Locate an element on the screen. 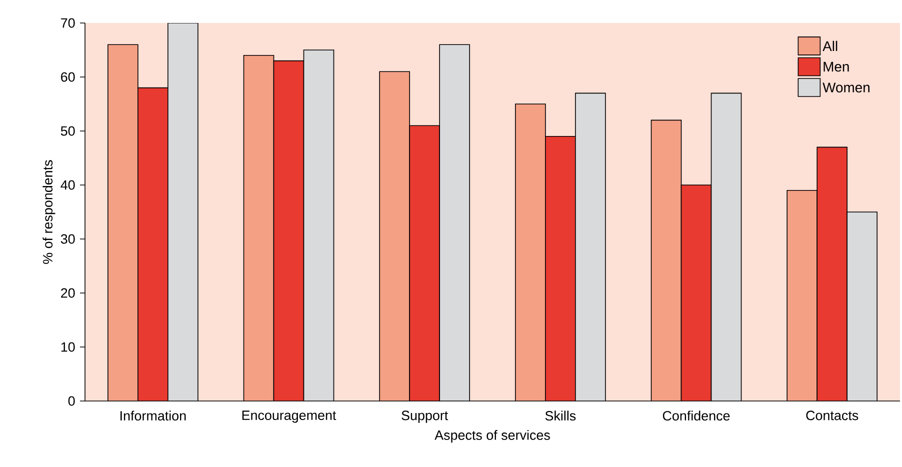  y-tick-label: 30 is located at coordinates (67, 239).